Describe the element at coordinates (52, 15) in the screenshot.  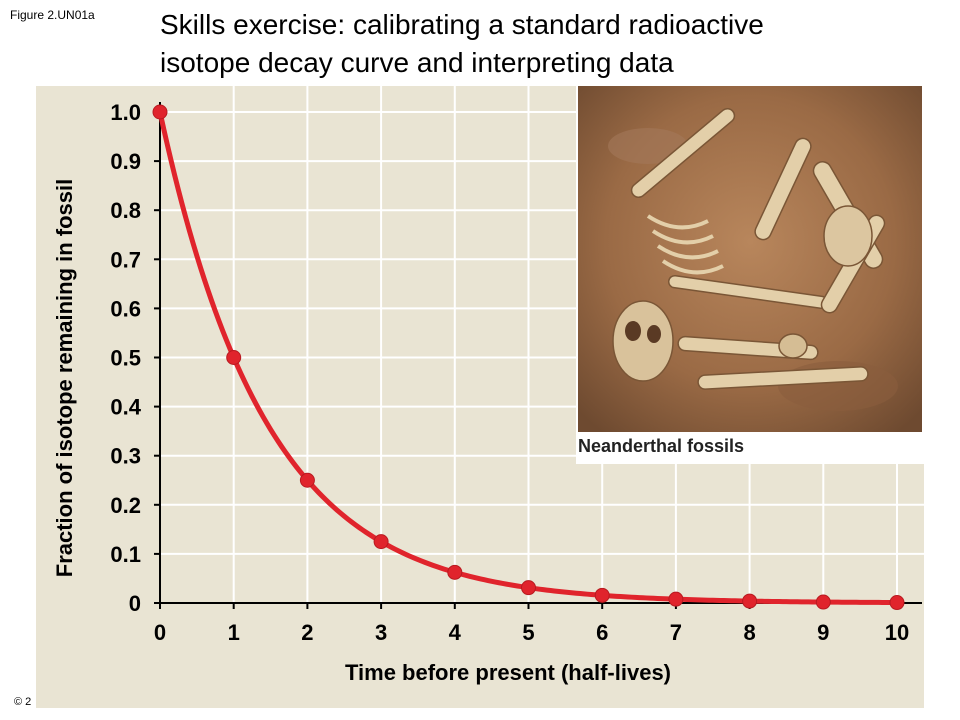
I see `figure-label: Figure 2.UN01a` at that location.